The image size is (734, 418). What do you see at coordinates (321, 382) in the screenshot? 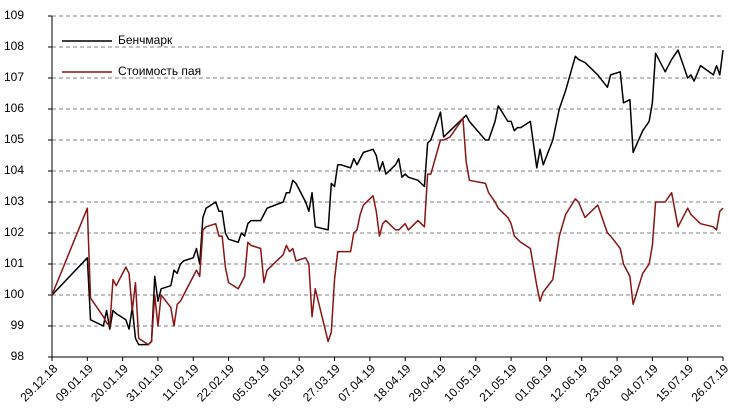
I see `x-tick-label: 27.03.19` at bounding box center [321, 382].